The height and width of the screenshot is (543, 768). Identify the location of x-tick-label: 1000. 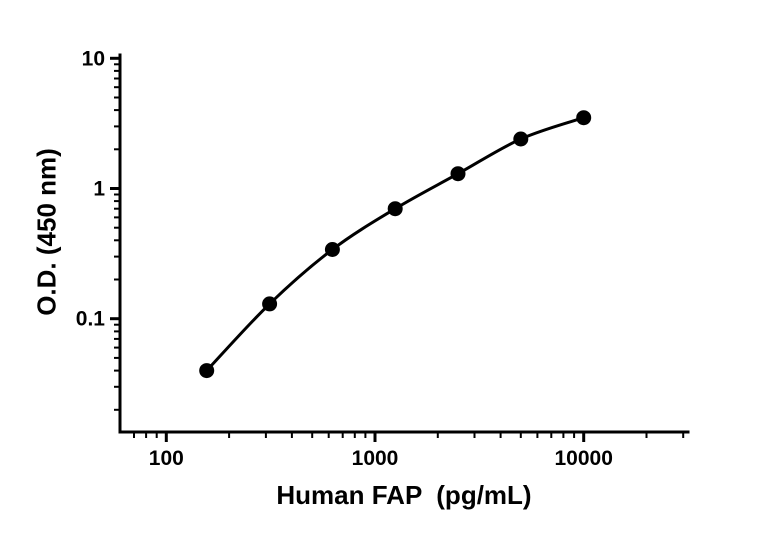
(375, 458).